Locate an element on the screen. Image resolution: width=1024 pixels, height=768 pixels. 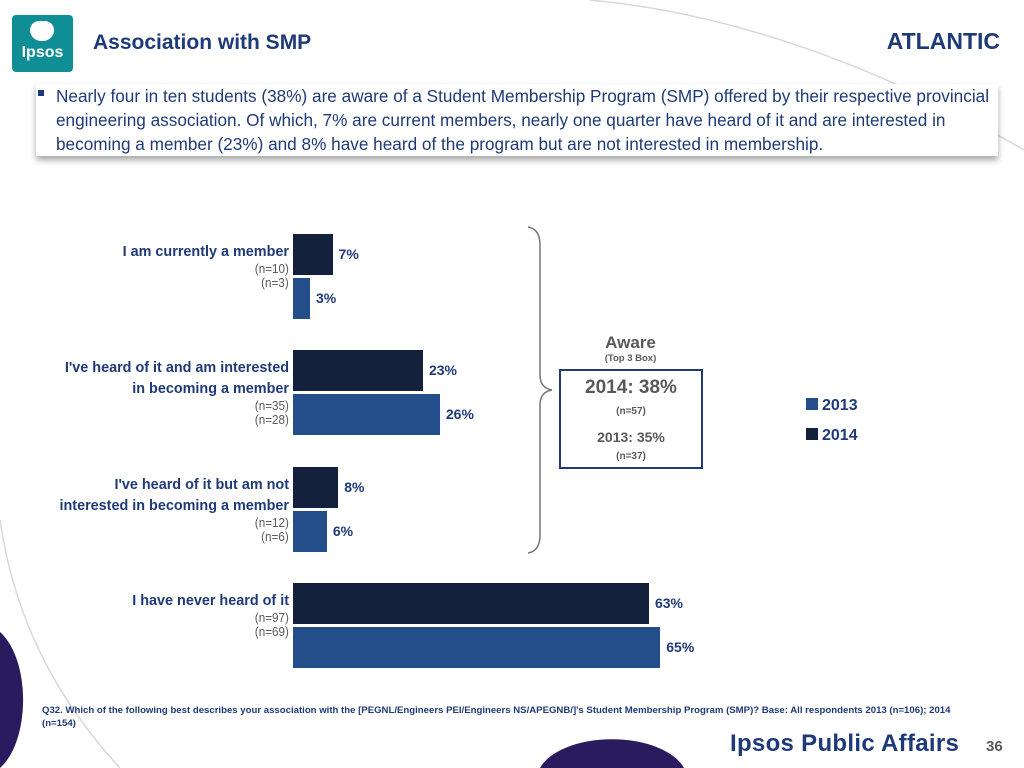
category-label-line: I have never heard of it is located at coordinates (210, 601).